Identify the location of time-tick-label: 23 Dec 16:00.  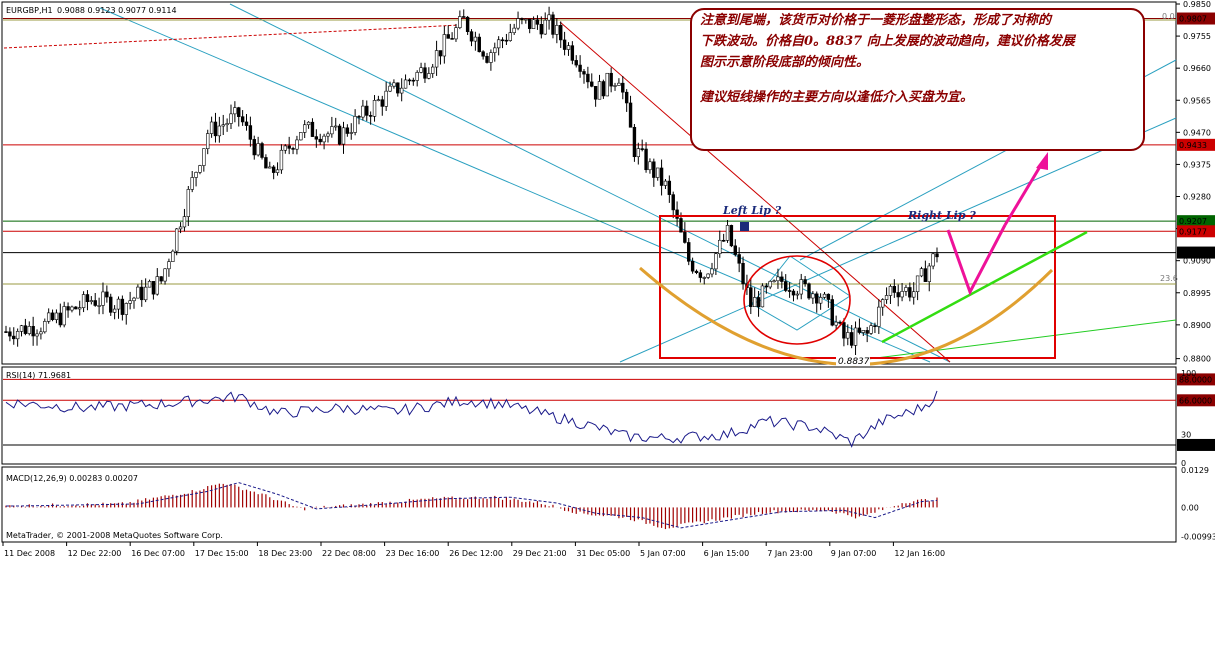
(413, 553).